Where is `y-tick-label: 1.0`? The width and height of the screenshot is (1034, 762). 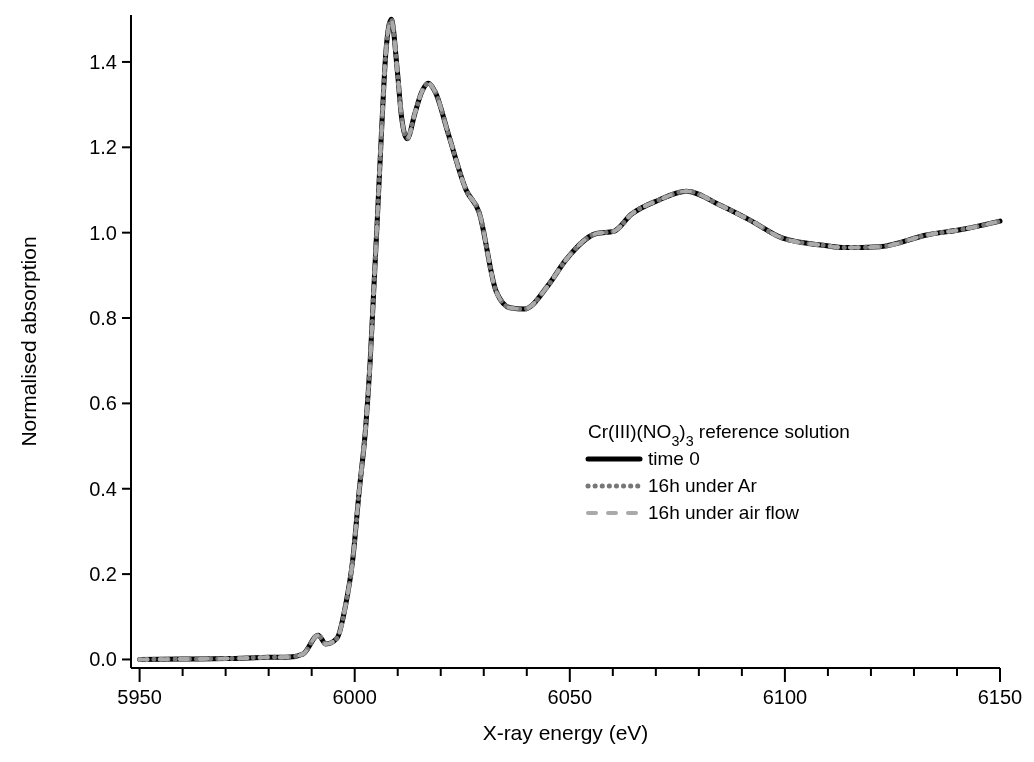
y-tick-label: 1.0 is located at coordinates (103, 232).